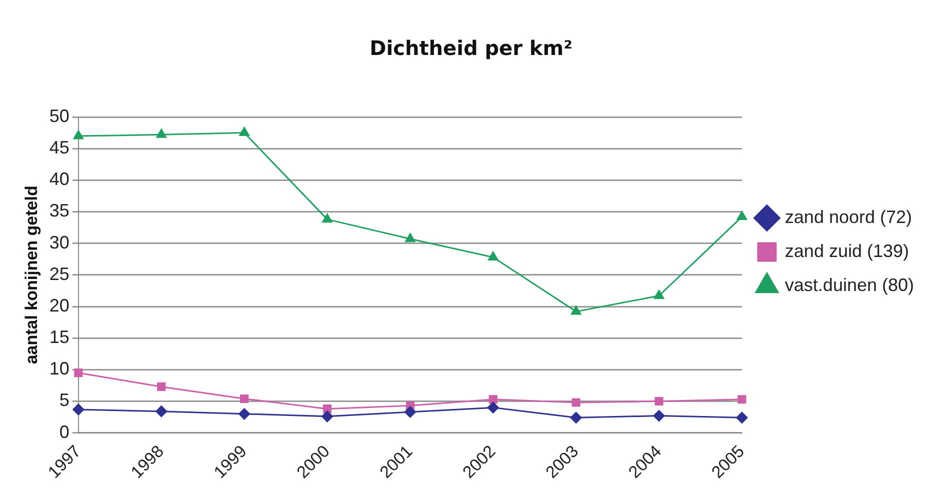 This screenshot has width=952, height=499. Describe the element at coordinates (59, 337) in the screenshot. I see `y-tick-label: 15` at that location.